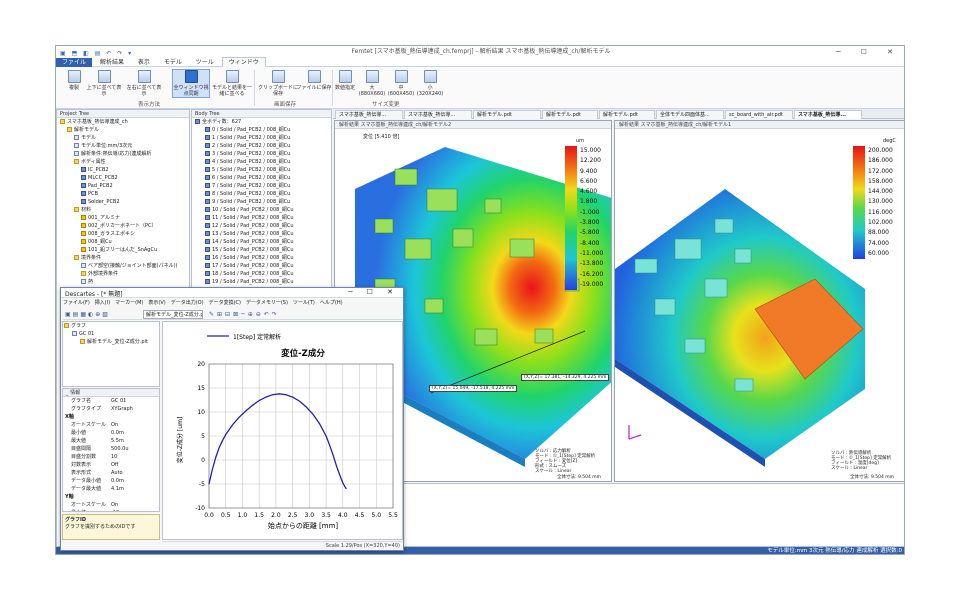 The image size is (960, 600). What do you see at coordinates (123, 226) in the screenshot?
I see `project-tree-item: 002_ポリカーボネート（PC）` at bounding box center [123, 226].